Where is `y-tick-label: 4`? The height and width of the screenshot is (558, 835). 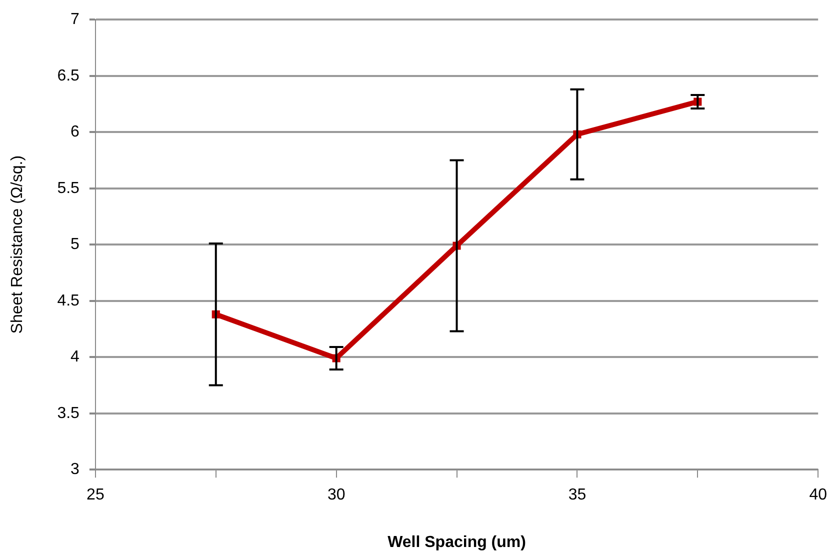 y-tick-label: 4 is located at coordinates (75, 357).